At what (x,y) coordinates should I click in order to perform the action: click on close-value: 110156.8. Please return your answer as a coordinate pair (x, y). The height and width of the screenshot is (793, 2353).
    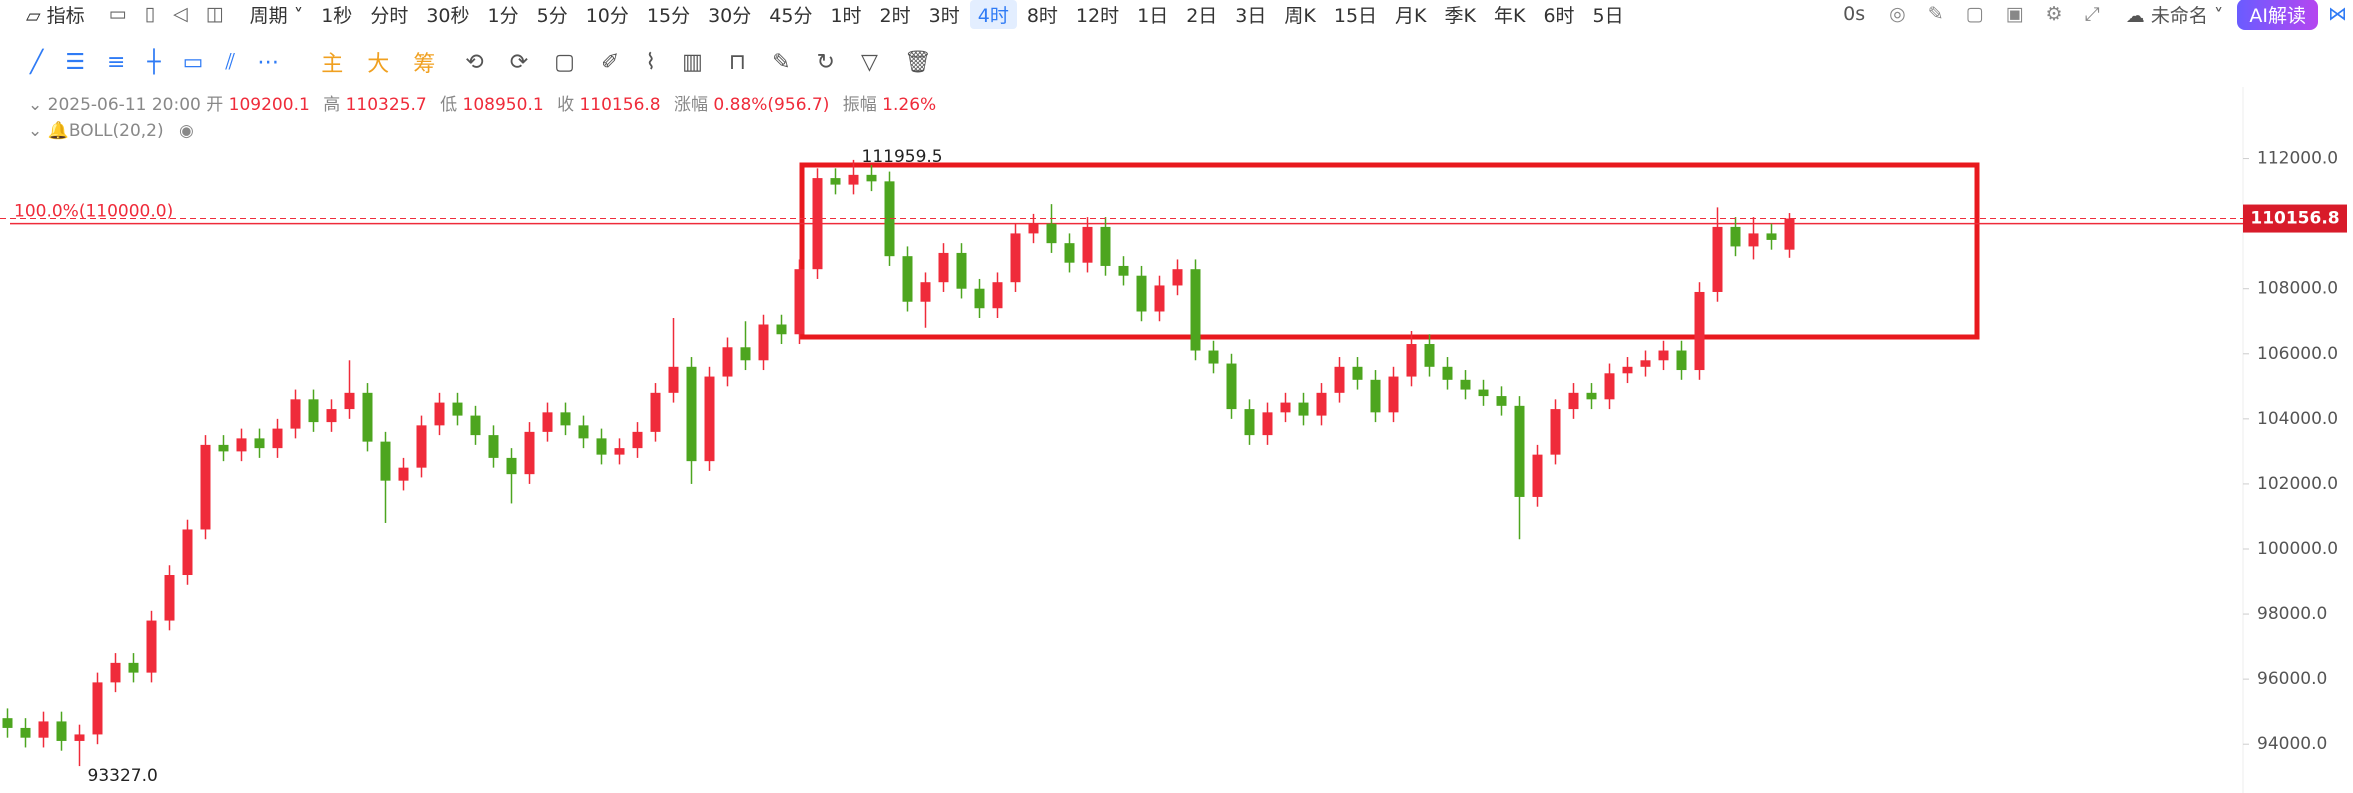
    Looking at the image, I should click on (620, 105).